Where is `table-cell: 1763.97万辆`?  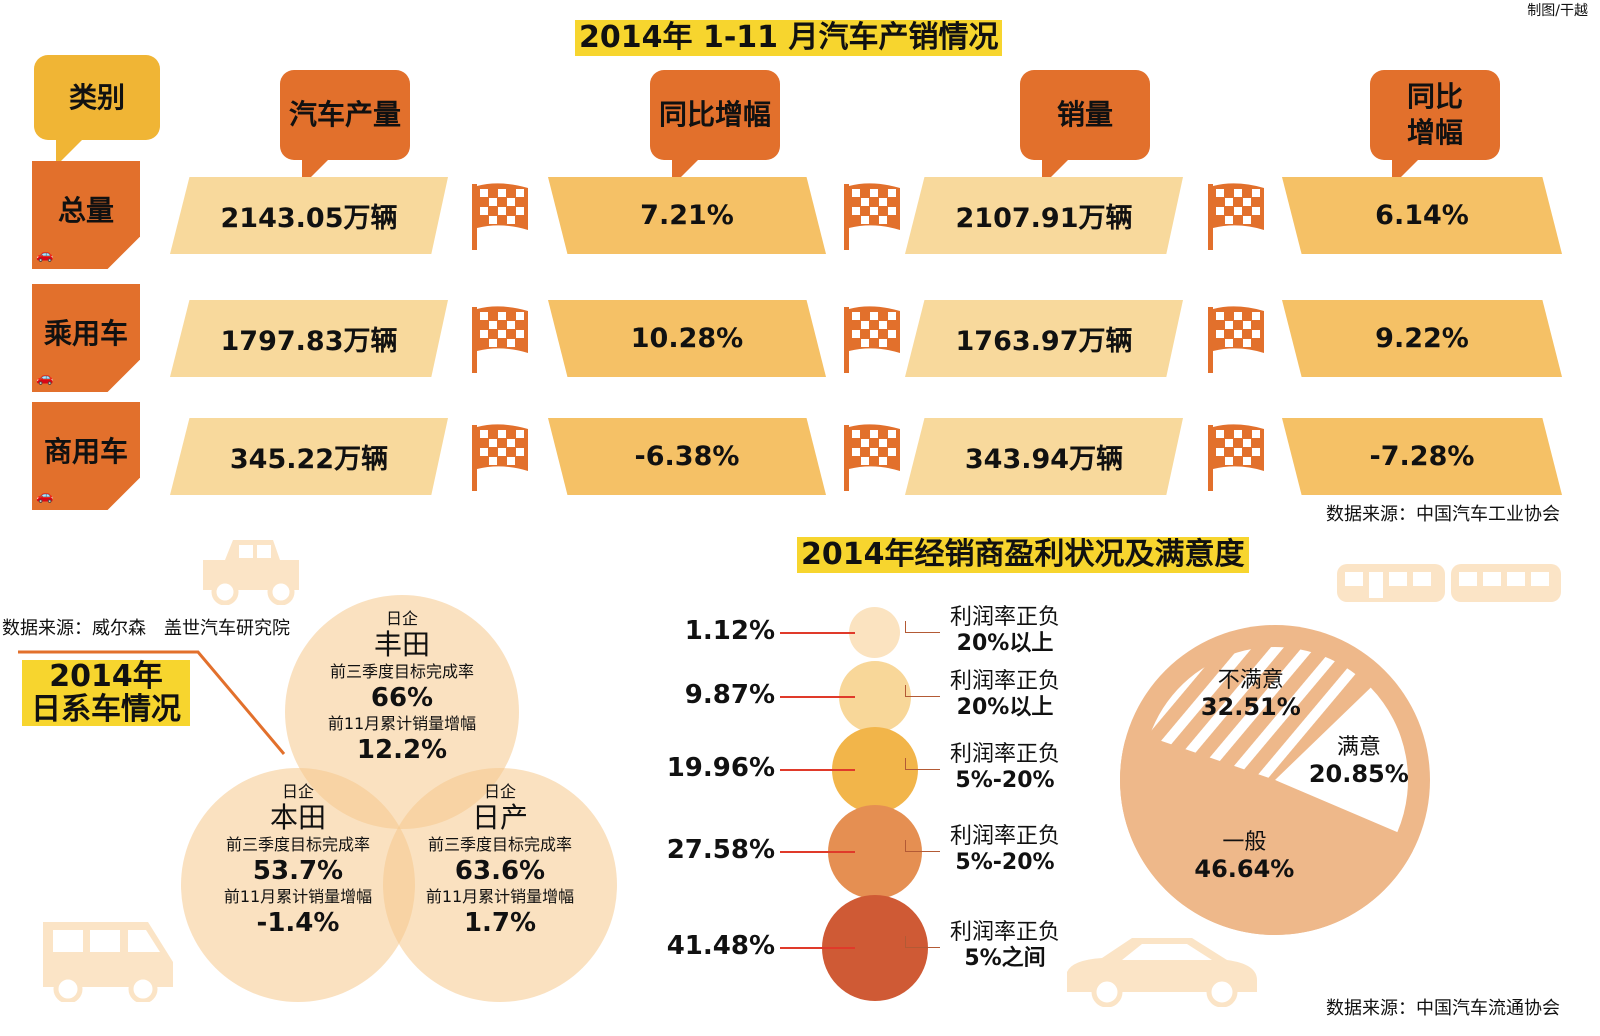 table-cell: 1763.97万辆 is located at coordinates (1044, 338).